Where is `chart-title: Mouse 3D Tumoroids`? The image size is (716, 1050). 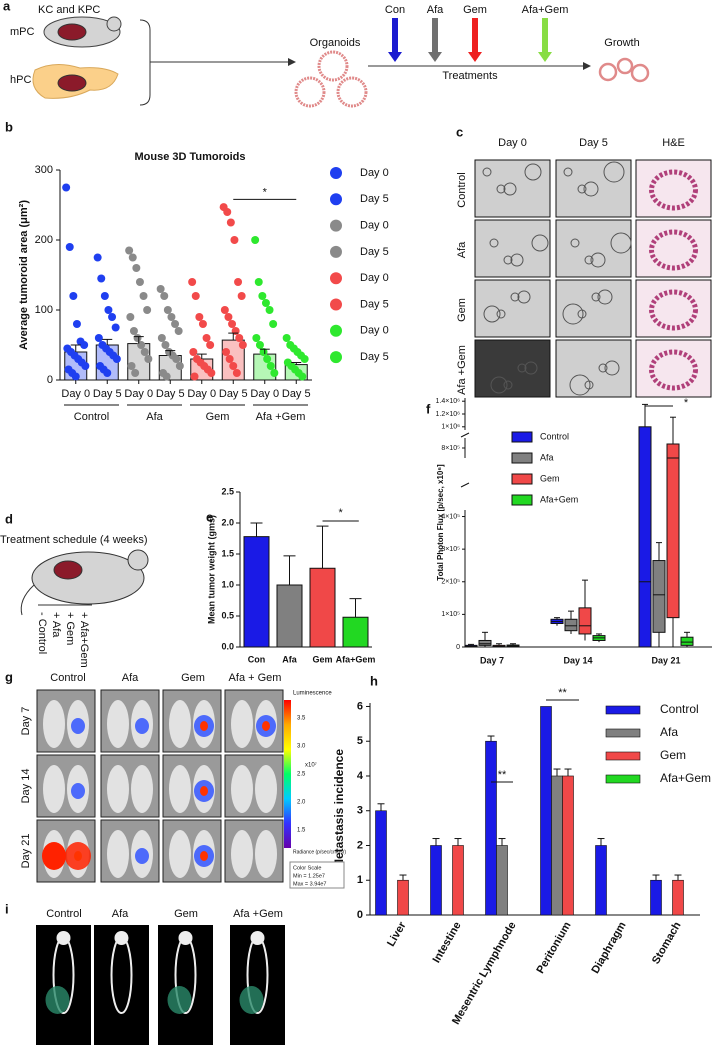 chart-title: Mouse 3D Tumoroids is located at coordinates (189, 157).